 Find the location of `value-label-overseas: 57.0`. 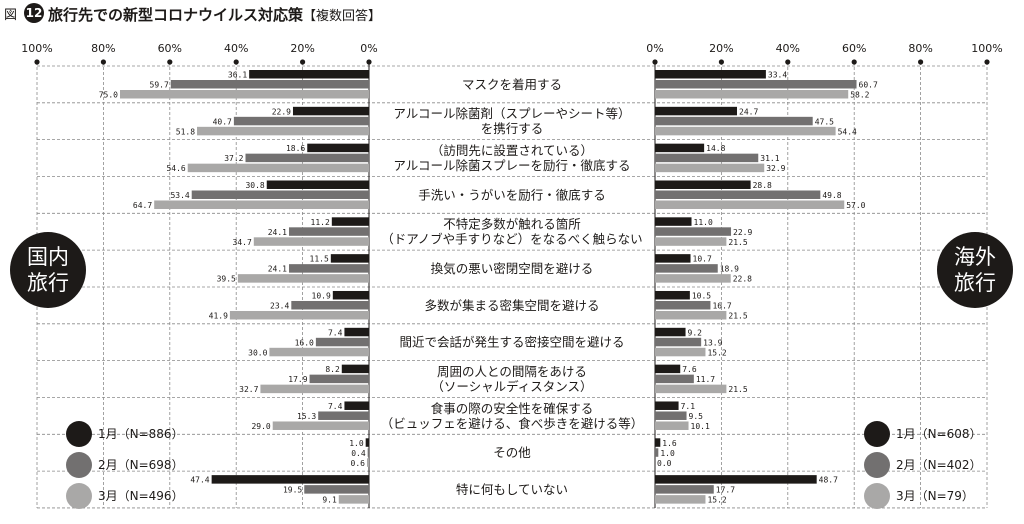

value-label-overseas: 57.0 is located at coordinates (855, 205).